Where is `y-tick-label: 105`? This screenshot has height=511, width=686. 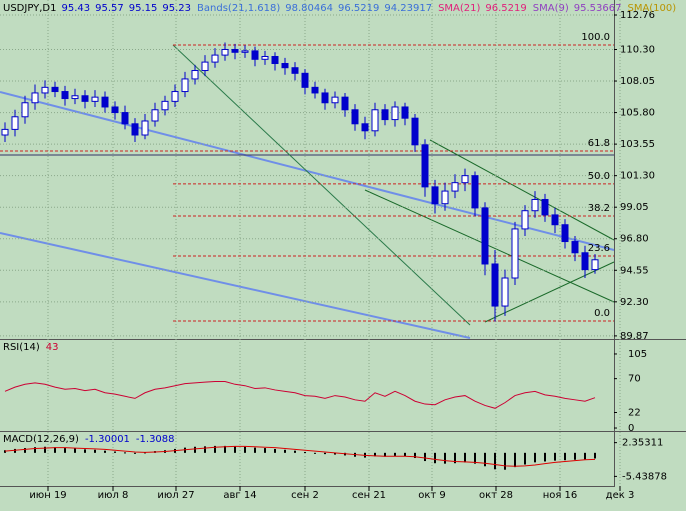
y-tick-label: 105 is located at coordinates (637, 354).